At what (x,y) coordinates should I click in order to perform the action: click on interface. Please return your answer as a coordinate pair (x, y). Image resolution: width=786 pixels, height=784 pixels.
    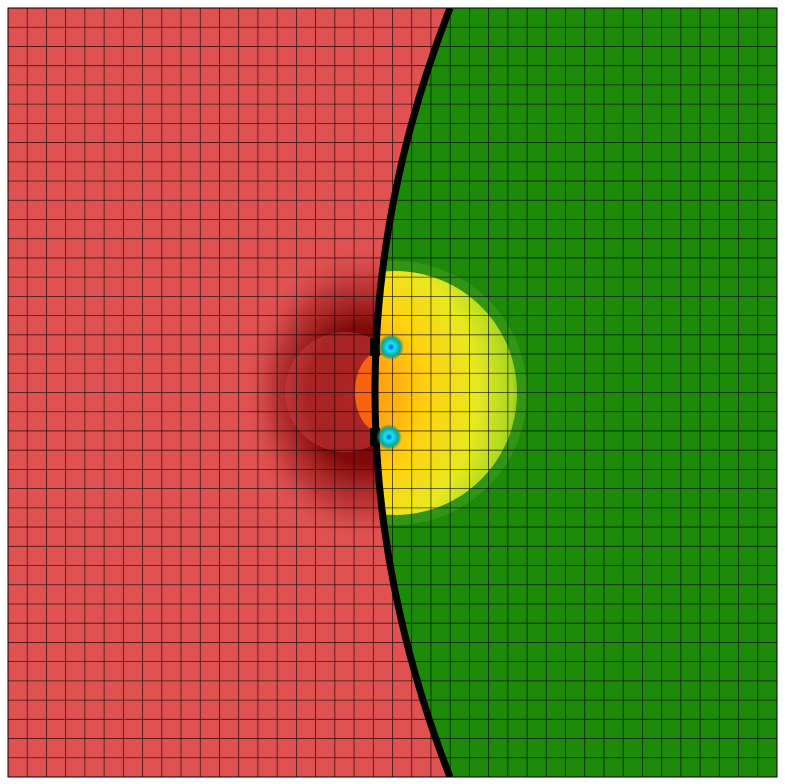
    Looking at the image, I should click on (412, 392).